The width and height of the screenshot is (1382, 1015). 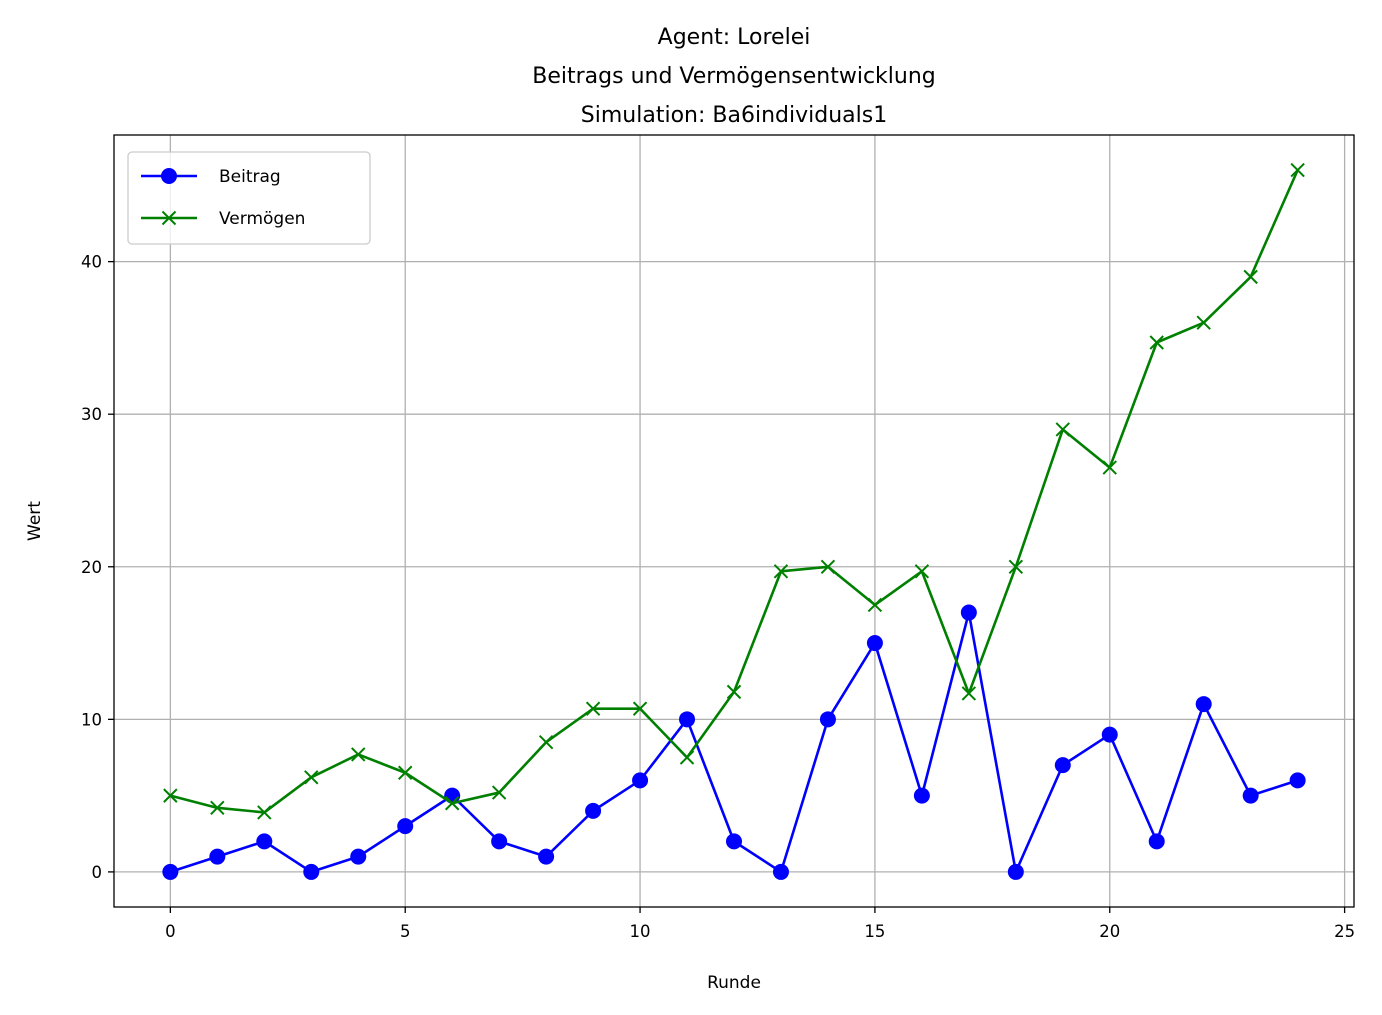 I want to click on x-tick-label: 15, so click(x=874, y=931).